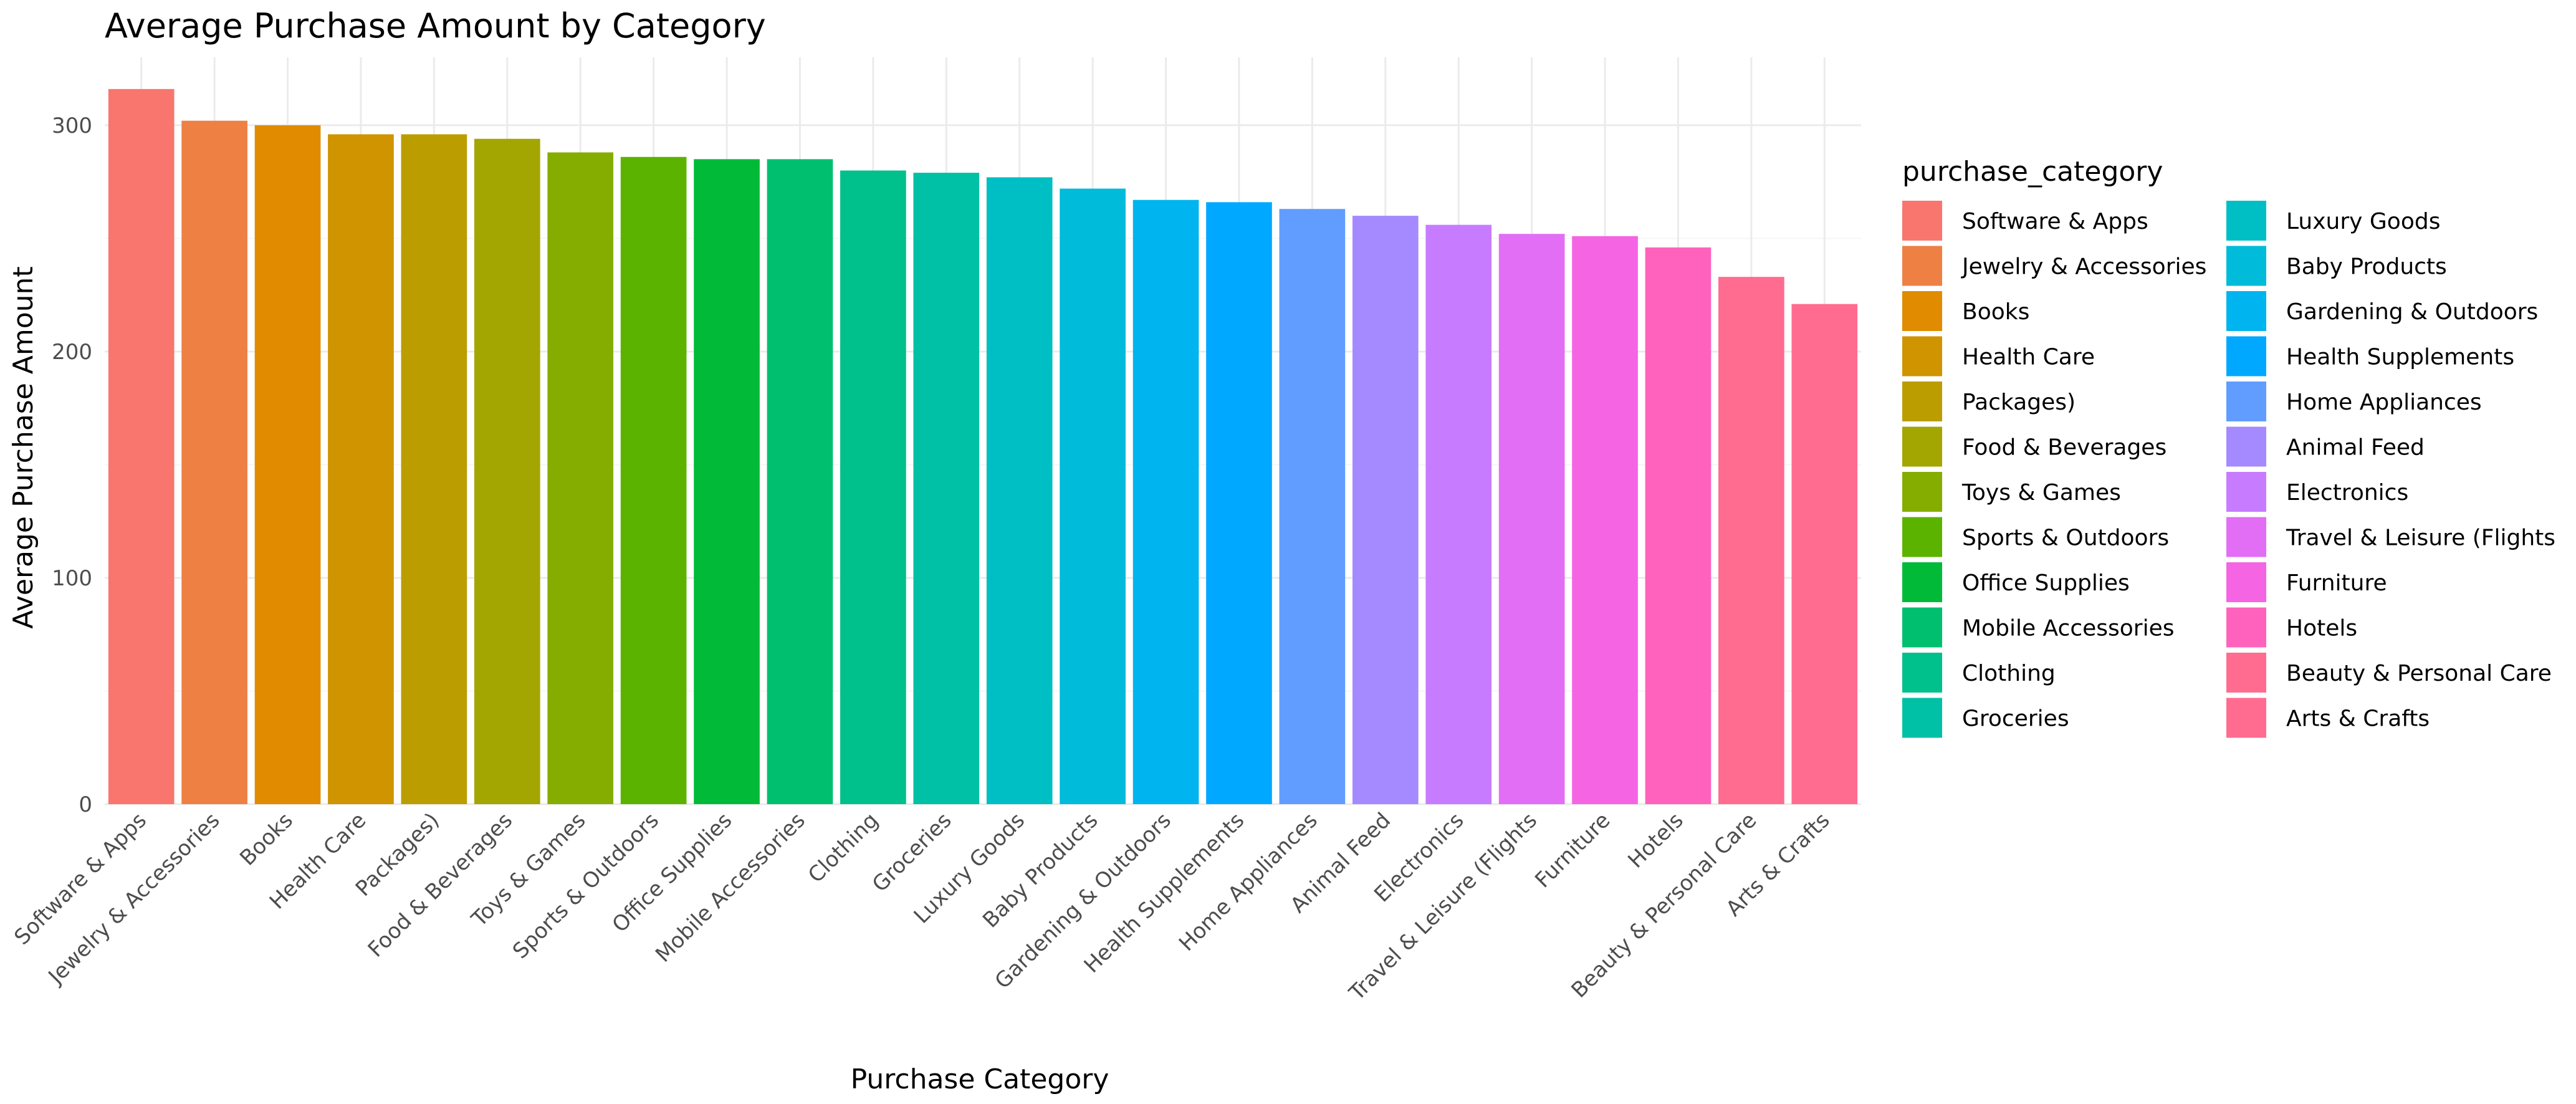  What do you see at coordinates (72, 126) in the screenshot?
I see `y-tick-label: 300` at bounding box center [72, 126].